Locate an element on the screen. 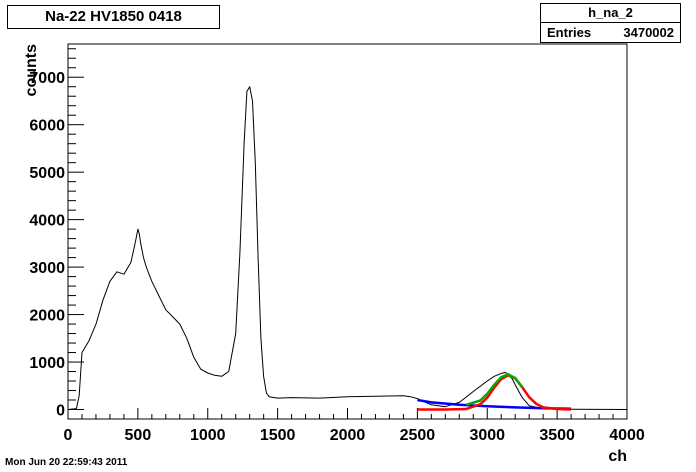 This screenshot has width=696, height=472. timestamp-footer: Mon Jun 20 22:59:43 2011 is located at coordinates (66, 462).